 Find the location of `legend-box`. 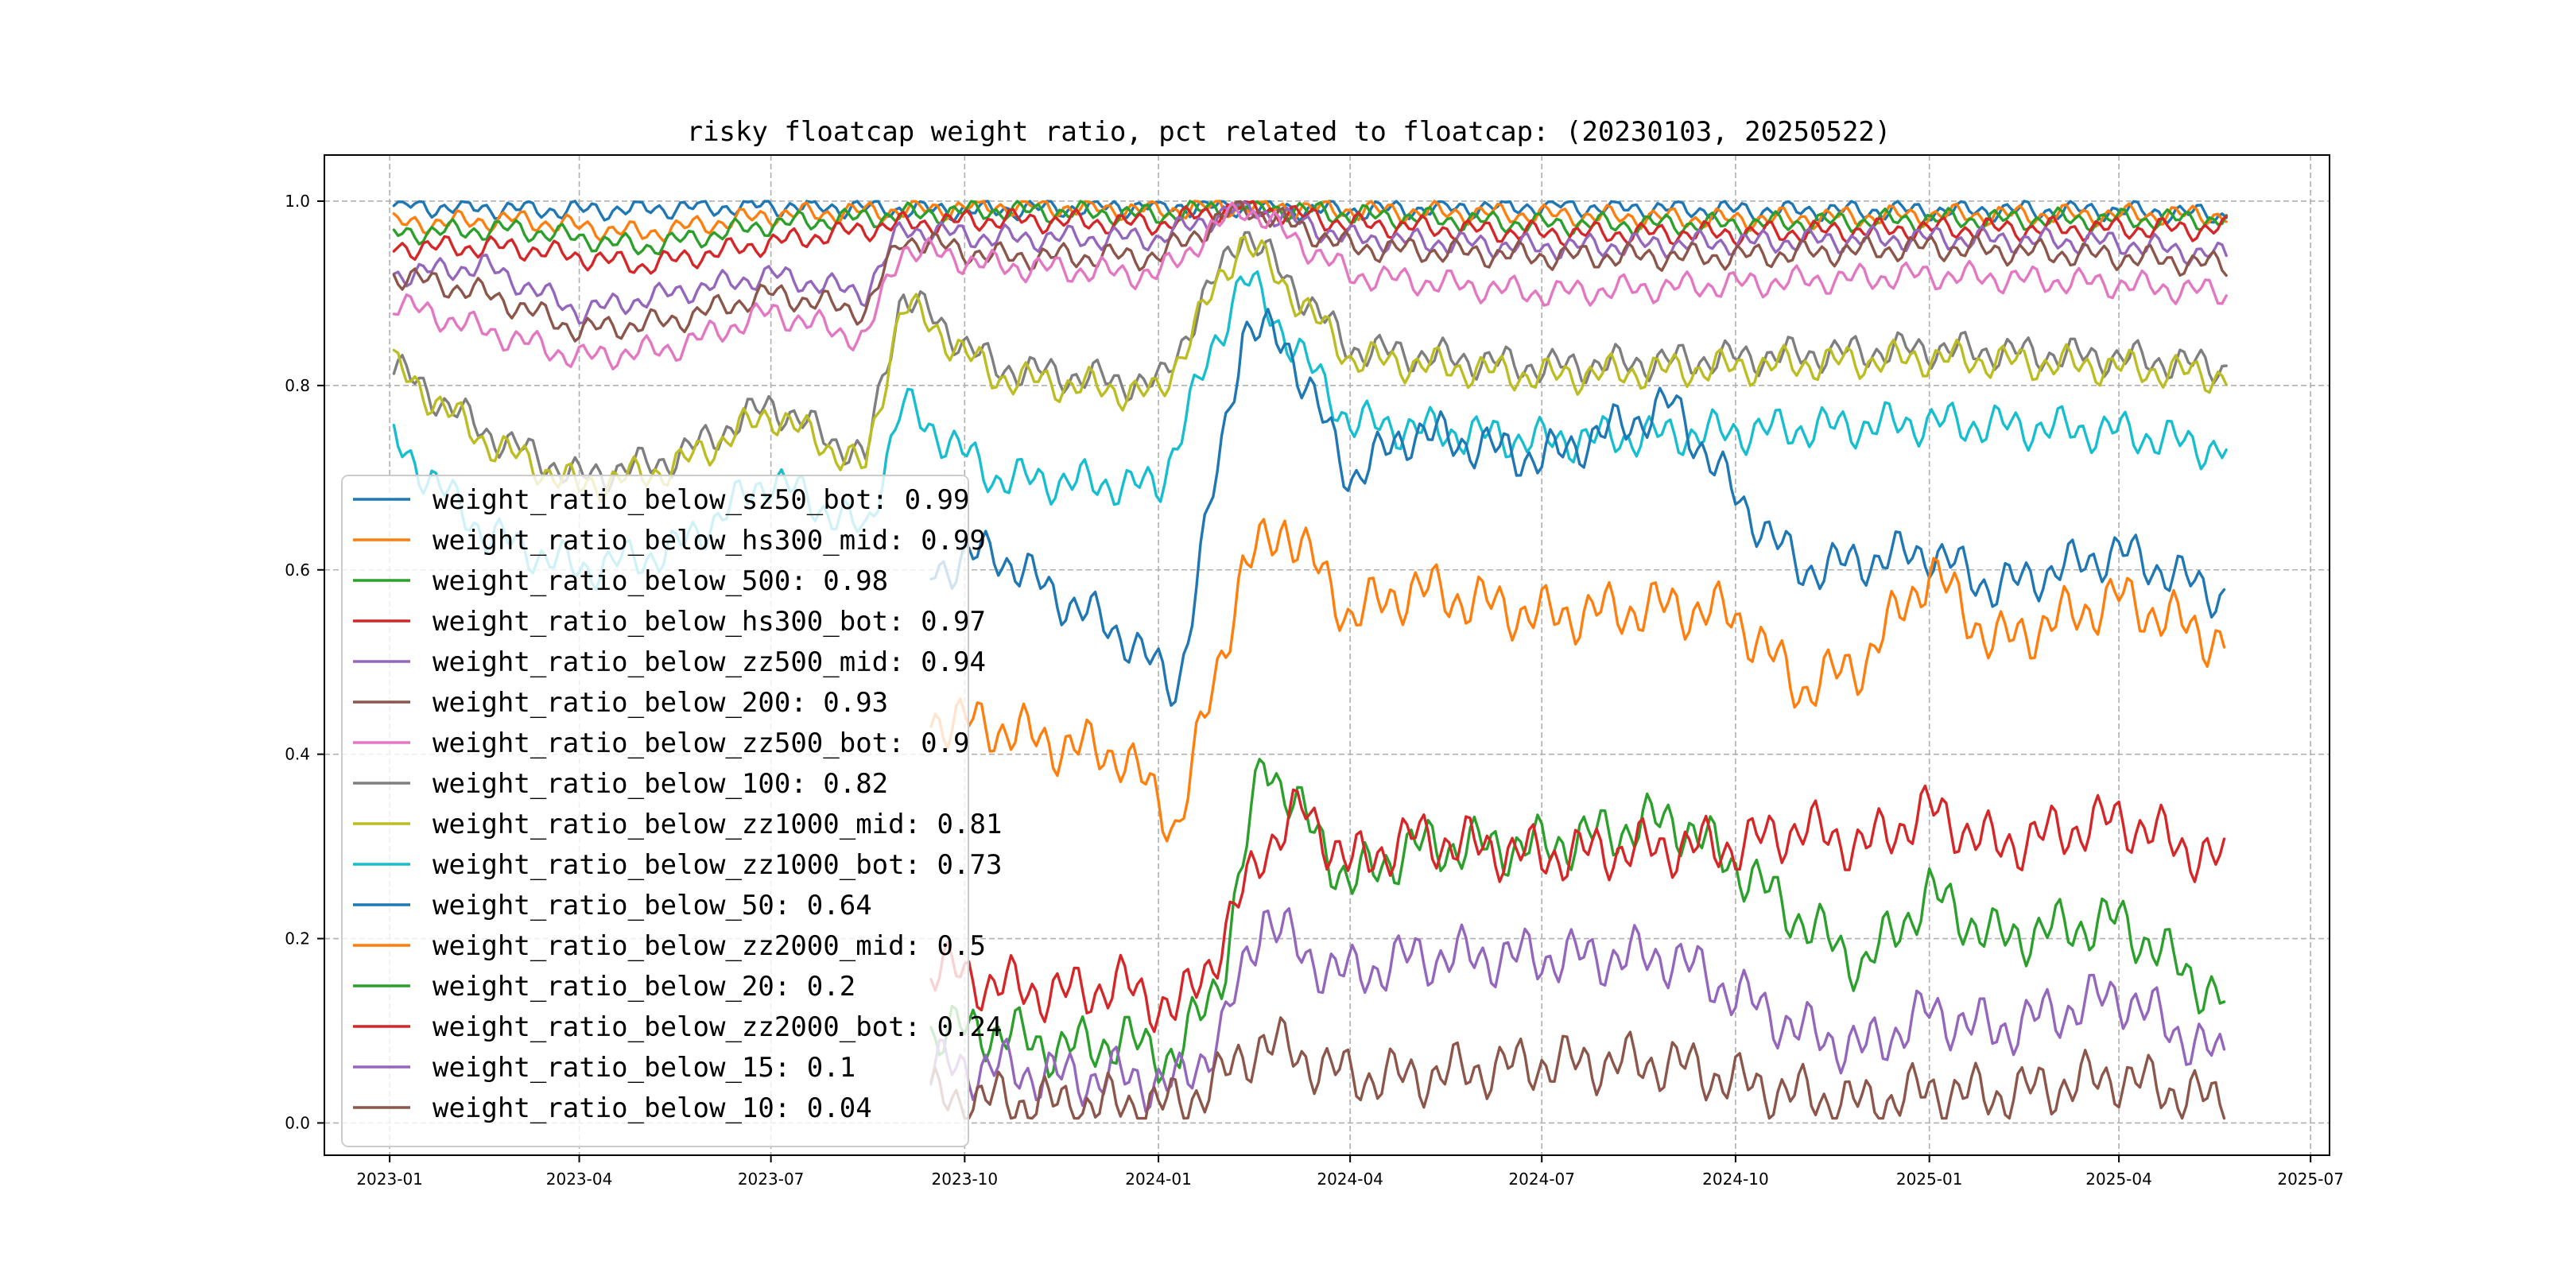

legend-box is located at coordinates (655, 811).